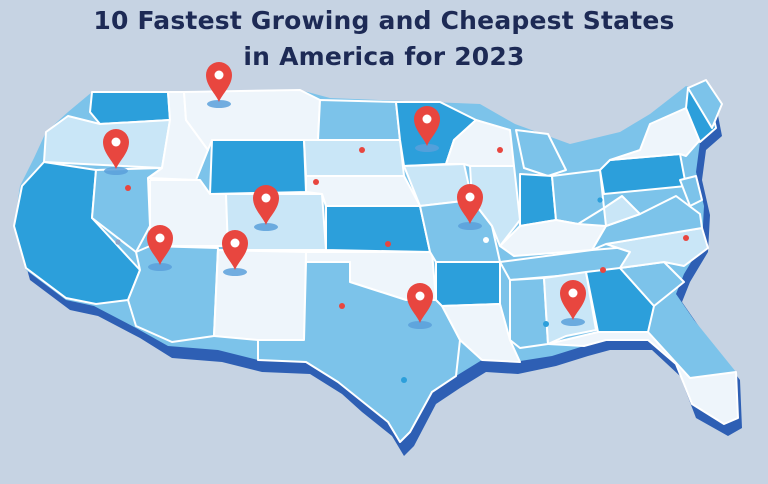 Image resolution: width=768 pixels, height=484 pixels. I want to click on state-indiana, so click(538, 200).